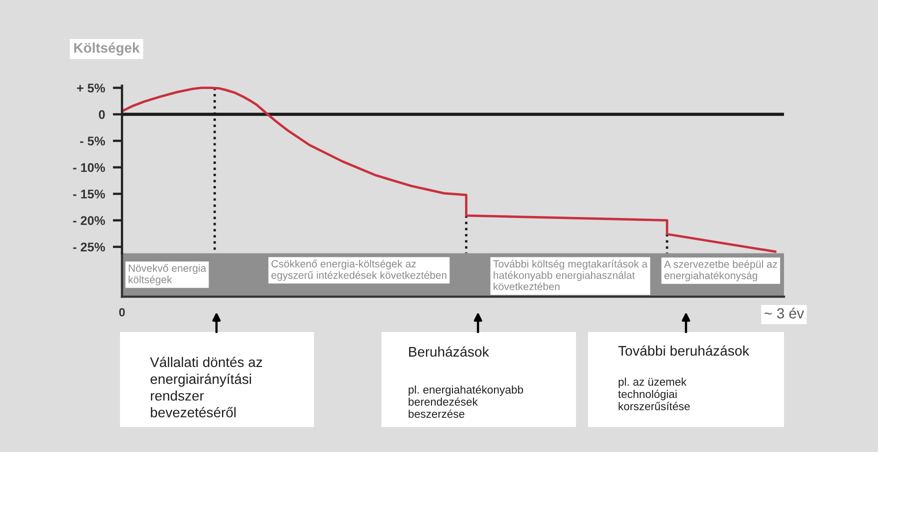  Describe the element at coordinates (89, 194) in the screenshot. I see `y-tick-label: - 15%` at that location.